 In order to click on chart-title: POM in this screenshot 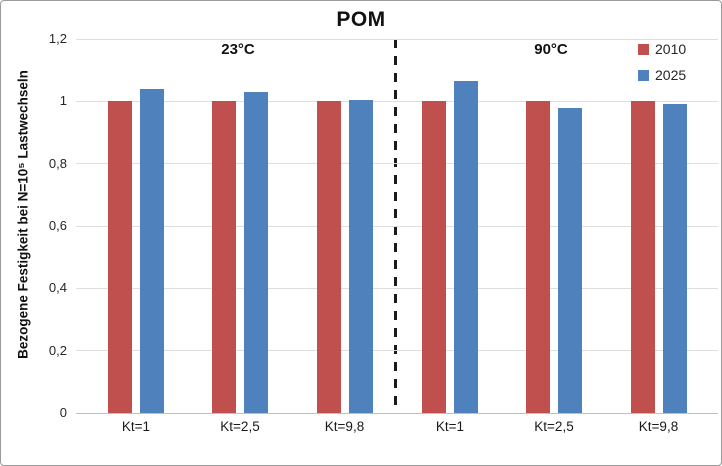, I will do `click(361, 19)`.